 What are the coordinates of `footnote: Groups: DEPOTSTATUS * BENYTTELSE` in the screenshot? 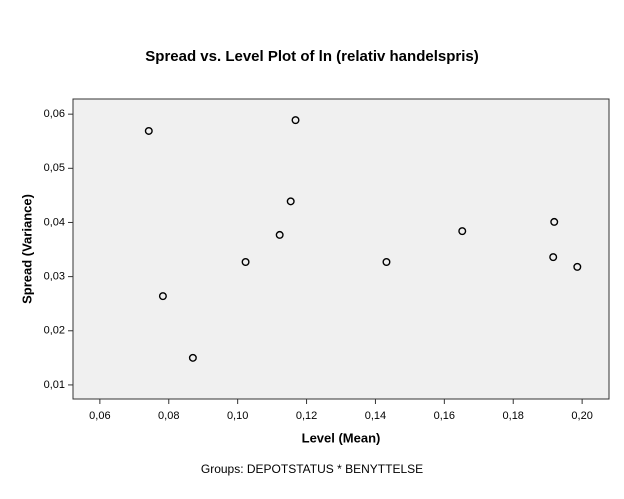 It's located at (312, 469).